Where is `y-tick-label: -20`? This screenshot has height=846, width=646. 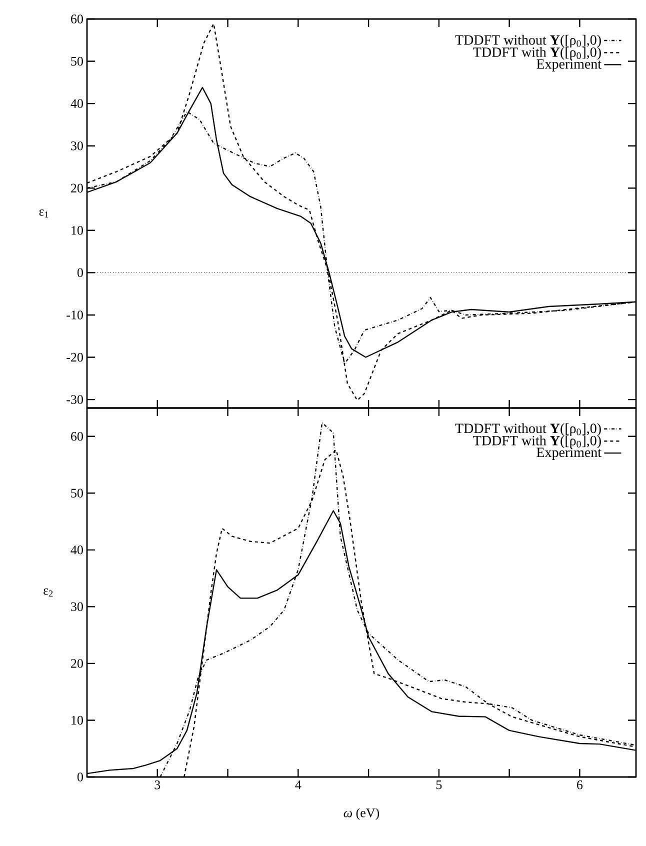
y-tick-label: -20 is located at coordinates (74, 357).